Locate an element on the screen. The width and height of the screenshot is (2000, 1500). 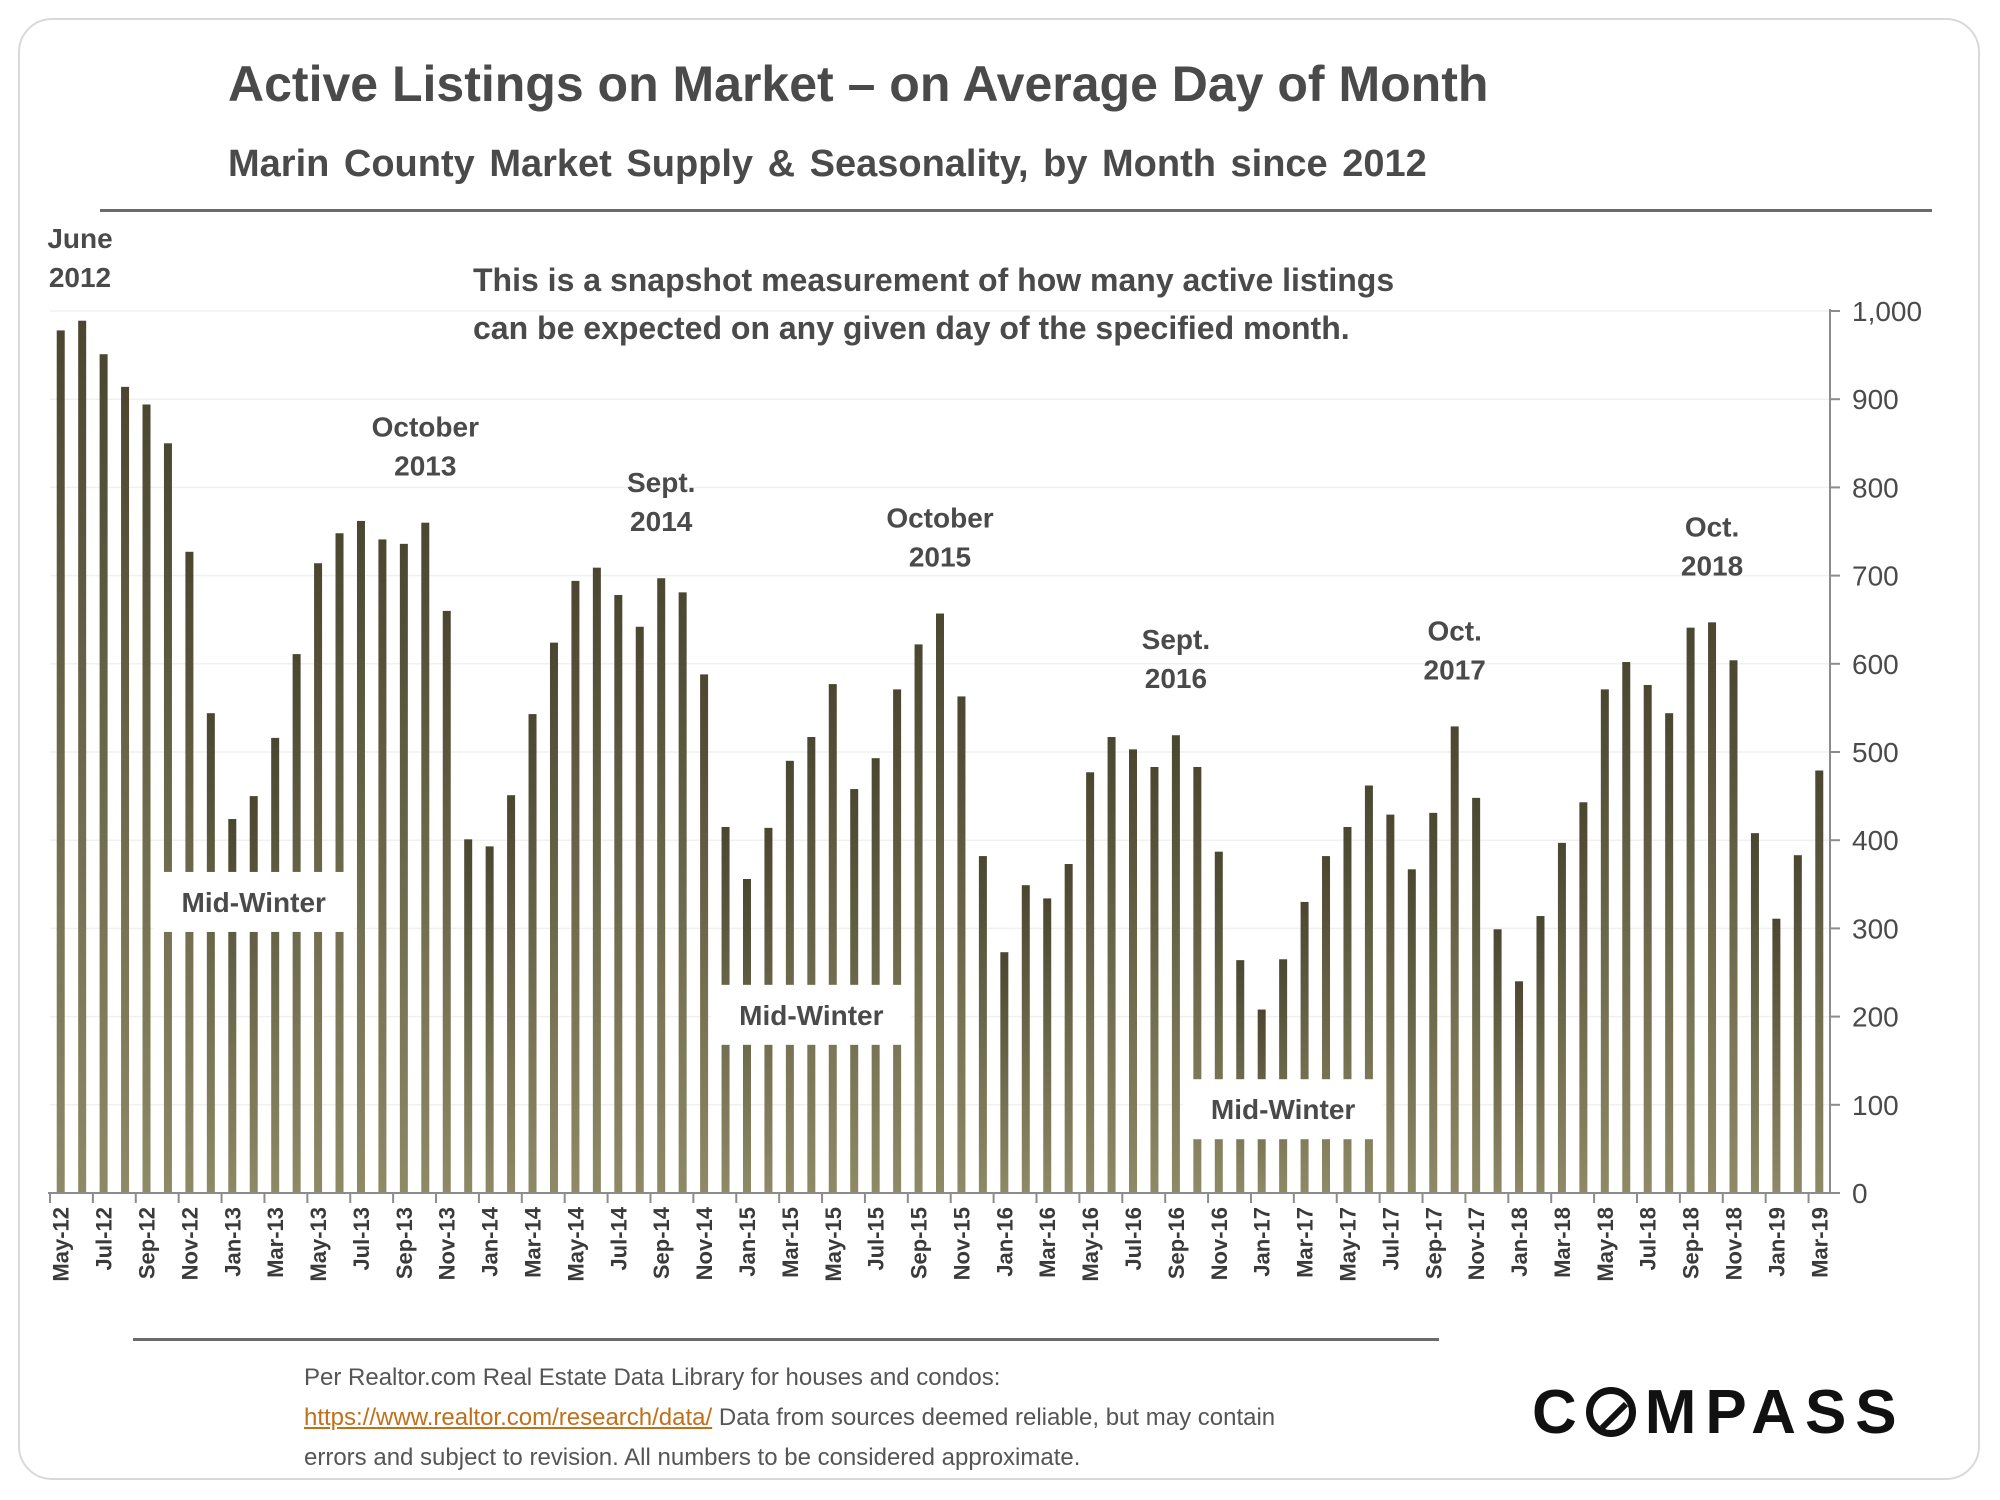
peak-annotation-line2: 2013 is located at coordinates (425, 466).